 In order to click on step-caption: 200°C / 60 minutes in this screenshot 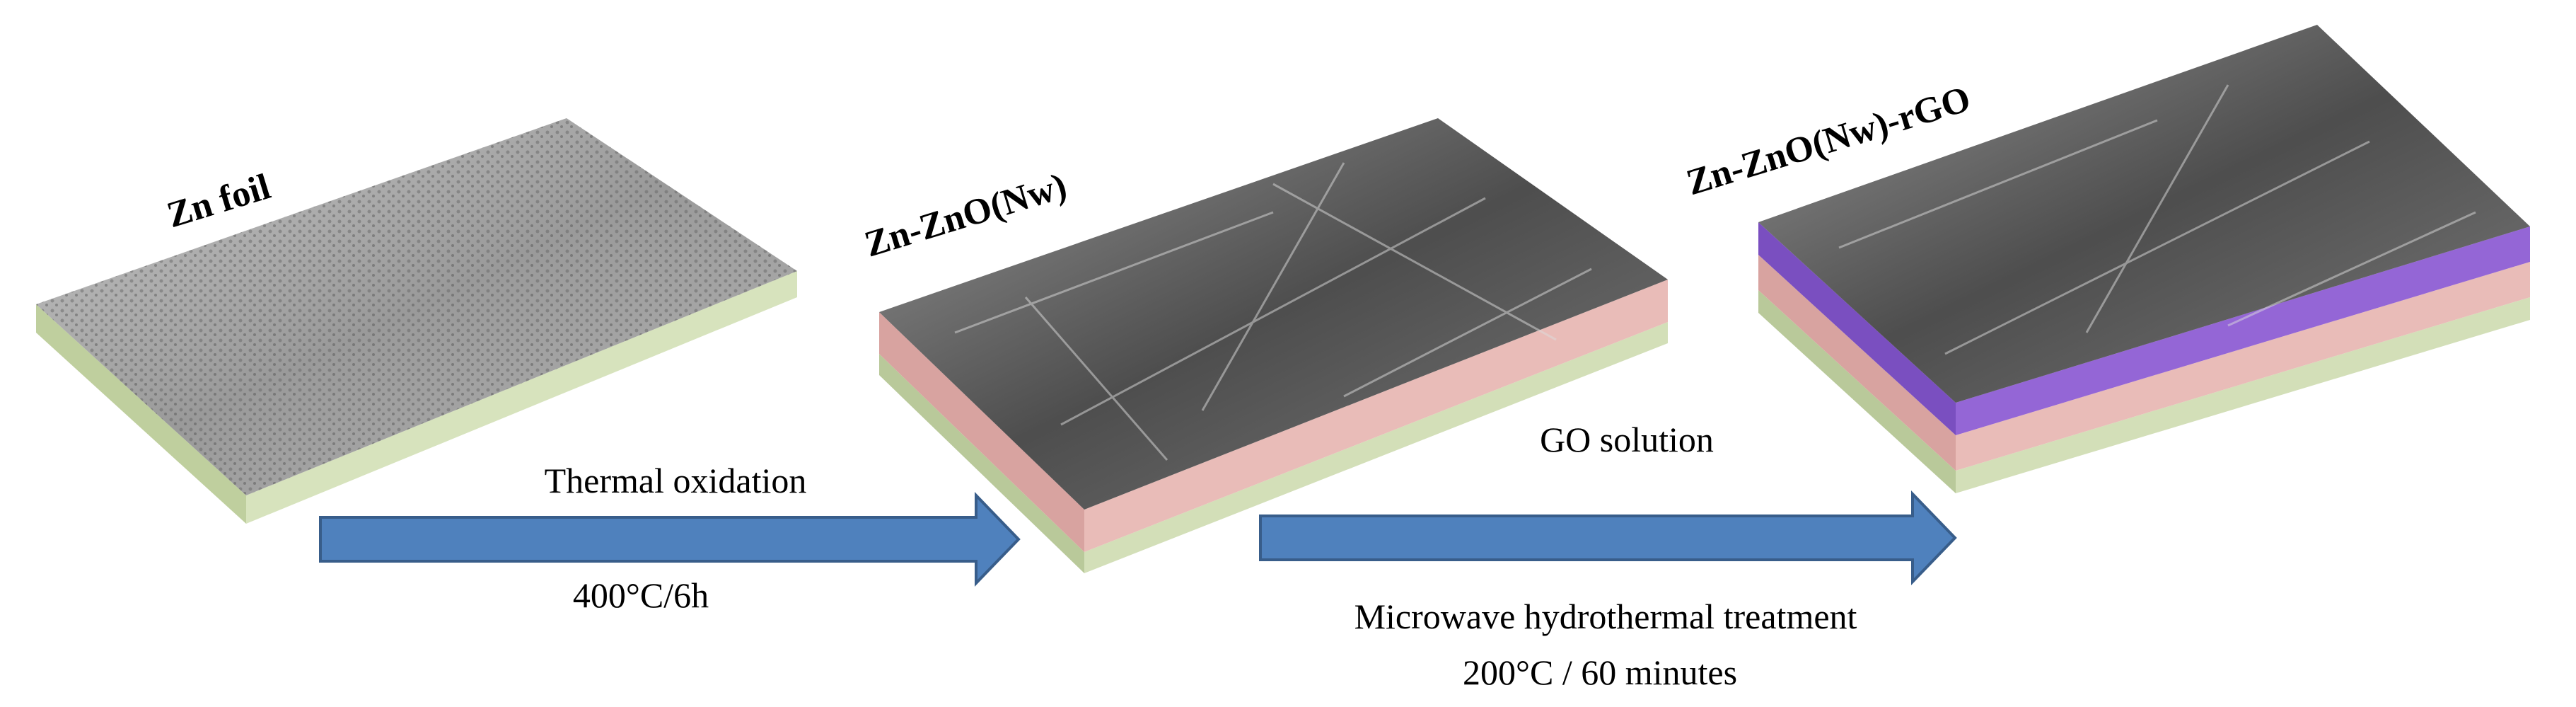, I will do `click(1600, 673)`.